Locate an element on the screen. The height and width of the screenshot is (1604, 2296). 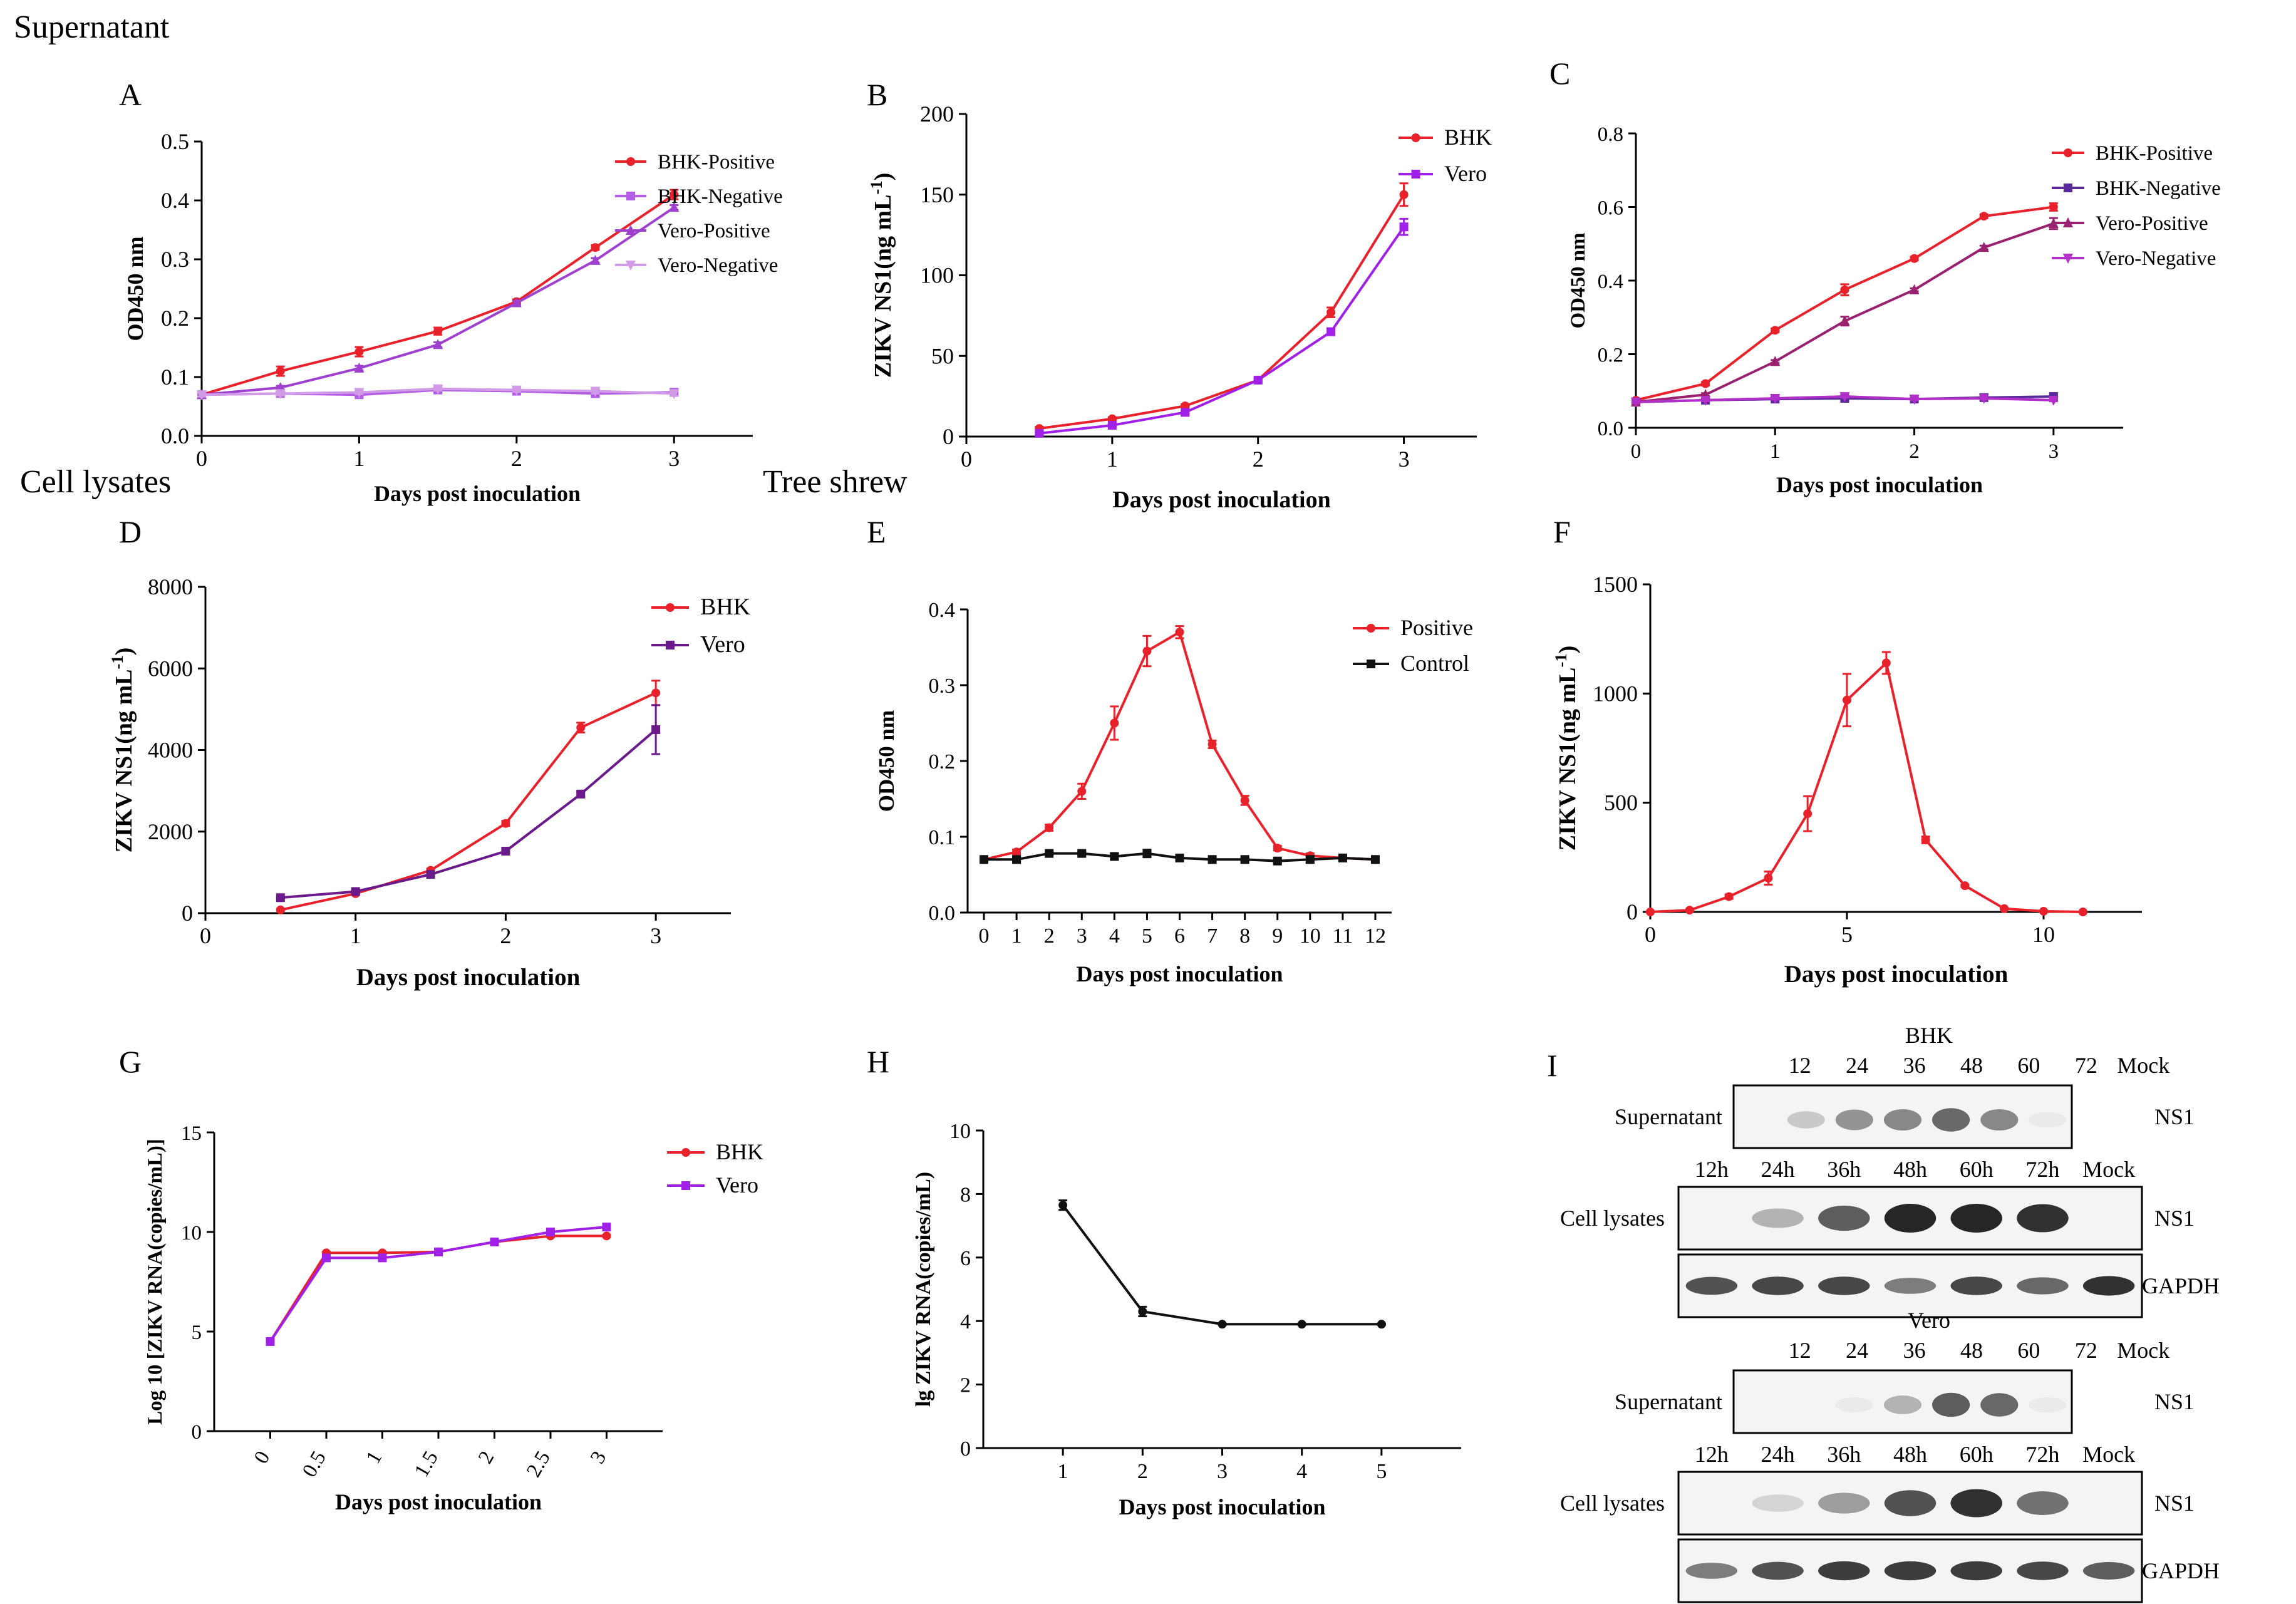
legend-label: BHK-Positive is located at coordinates (2154, 153).